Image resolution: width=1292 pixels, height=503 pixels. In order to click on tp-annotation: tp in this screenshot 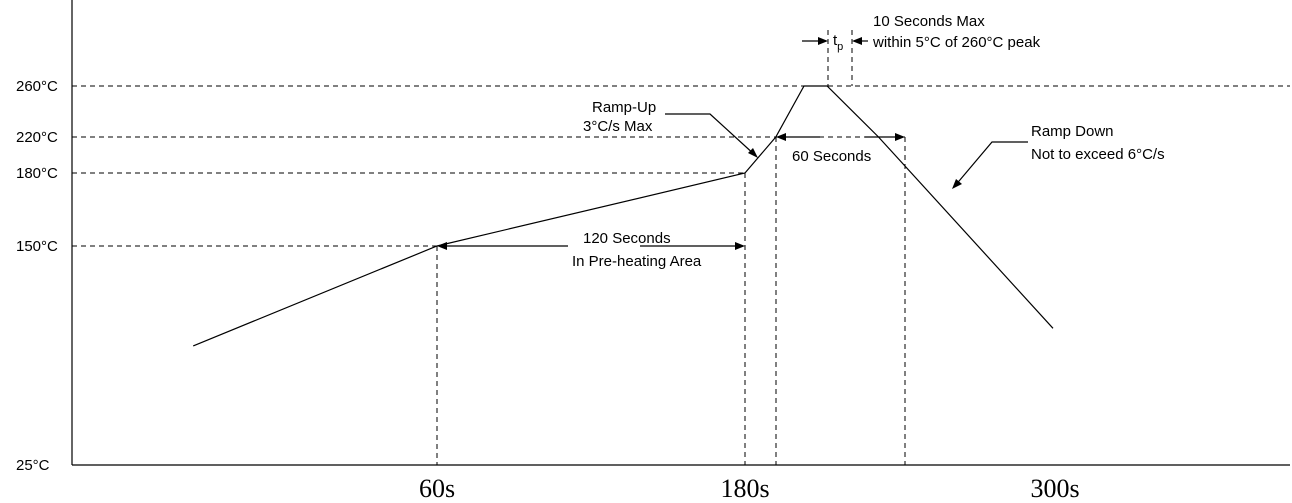, I will do `click(835, 42)`.